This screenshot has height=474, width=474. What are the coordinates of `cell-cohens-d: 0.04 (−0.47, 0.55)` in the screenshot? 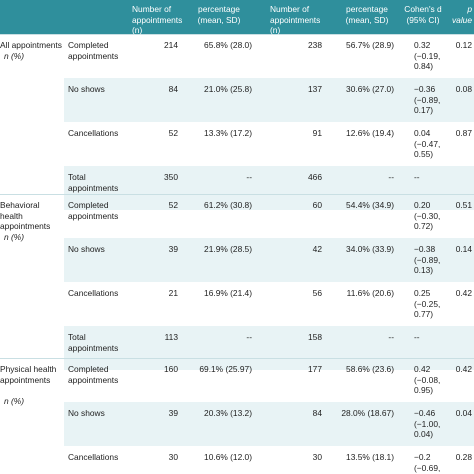 It's located at (427, 143).